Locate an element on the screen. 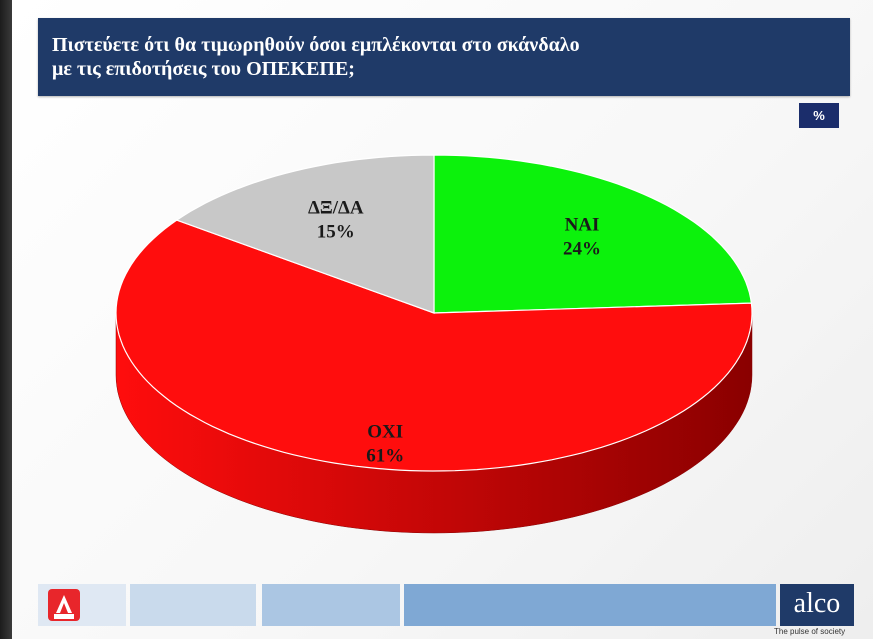 The image size is (873, 639). alco-logo: alco is located at coordinates (817, 605).